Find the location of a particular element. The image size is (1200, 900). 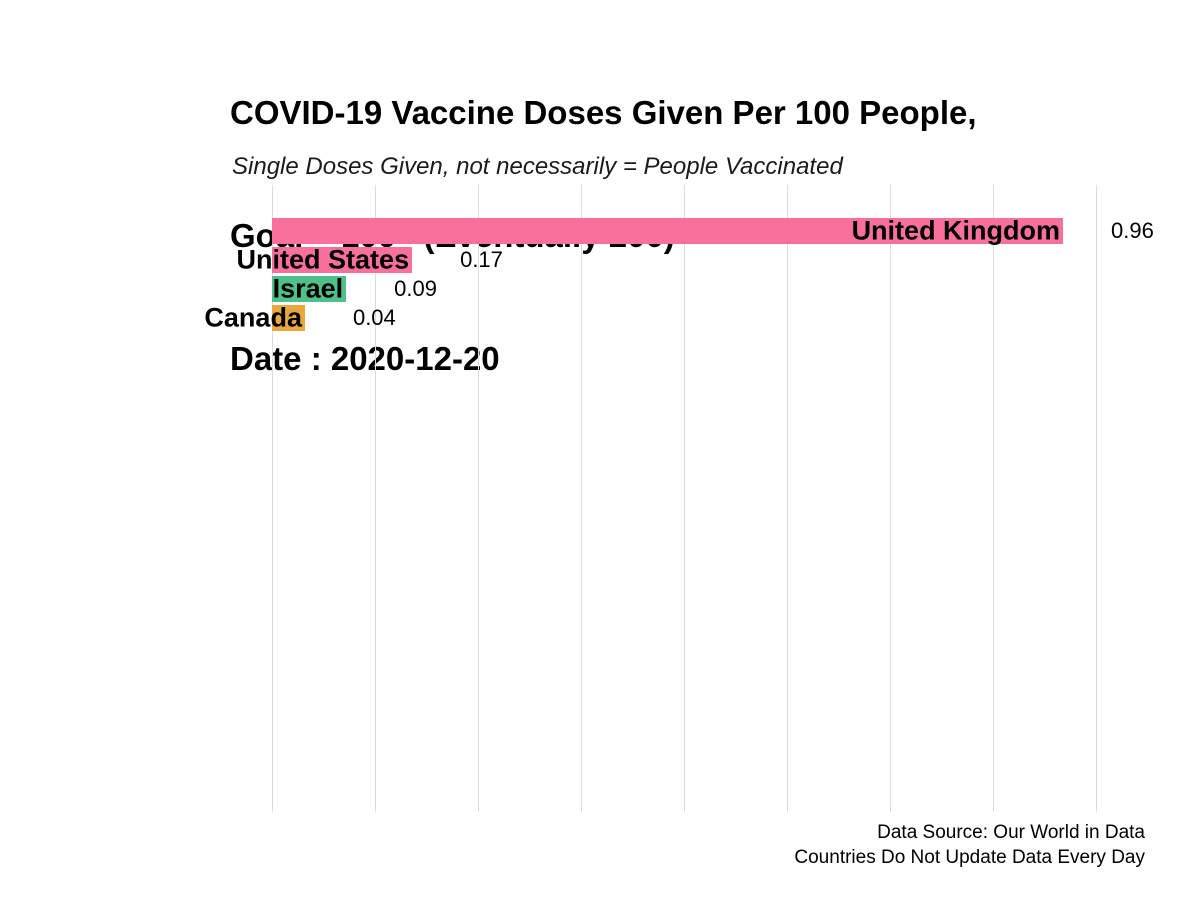

bar-row: Israel 0.09 is located at coordinates (684, 288).